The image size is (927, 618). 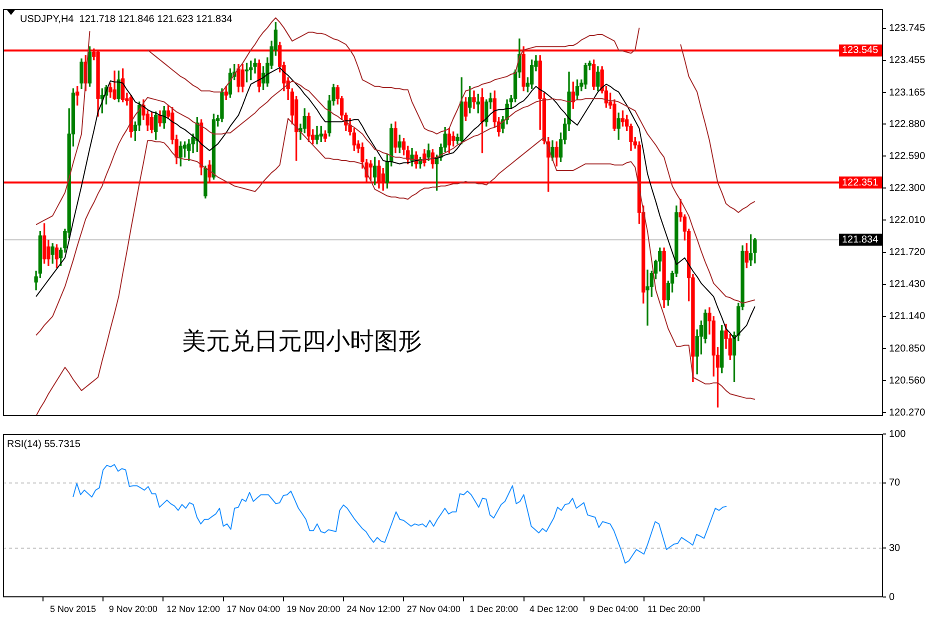 What do you see at coordinates (126, 19) in the screenshot?
I see `text: USDJPY,H4 121.718 121.846 121.623 121.834` at bounding box center [126, 19].